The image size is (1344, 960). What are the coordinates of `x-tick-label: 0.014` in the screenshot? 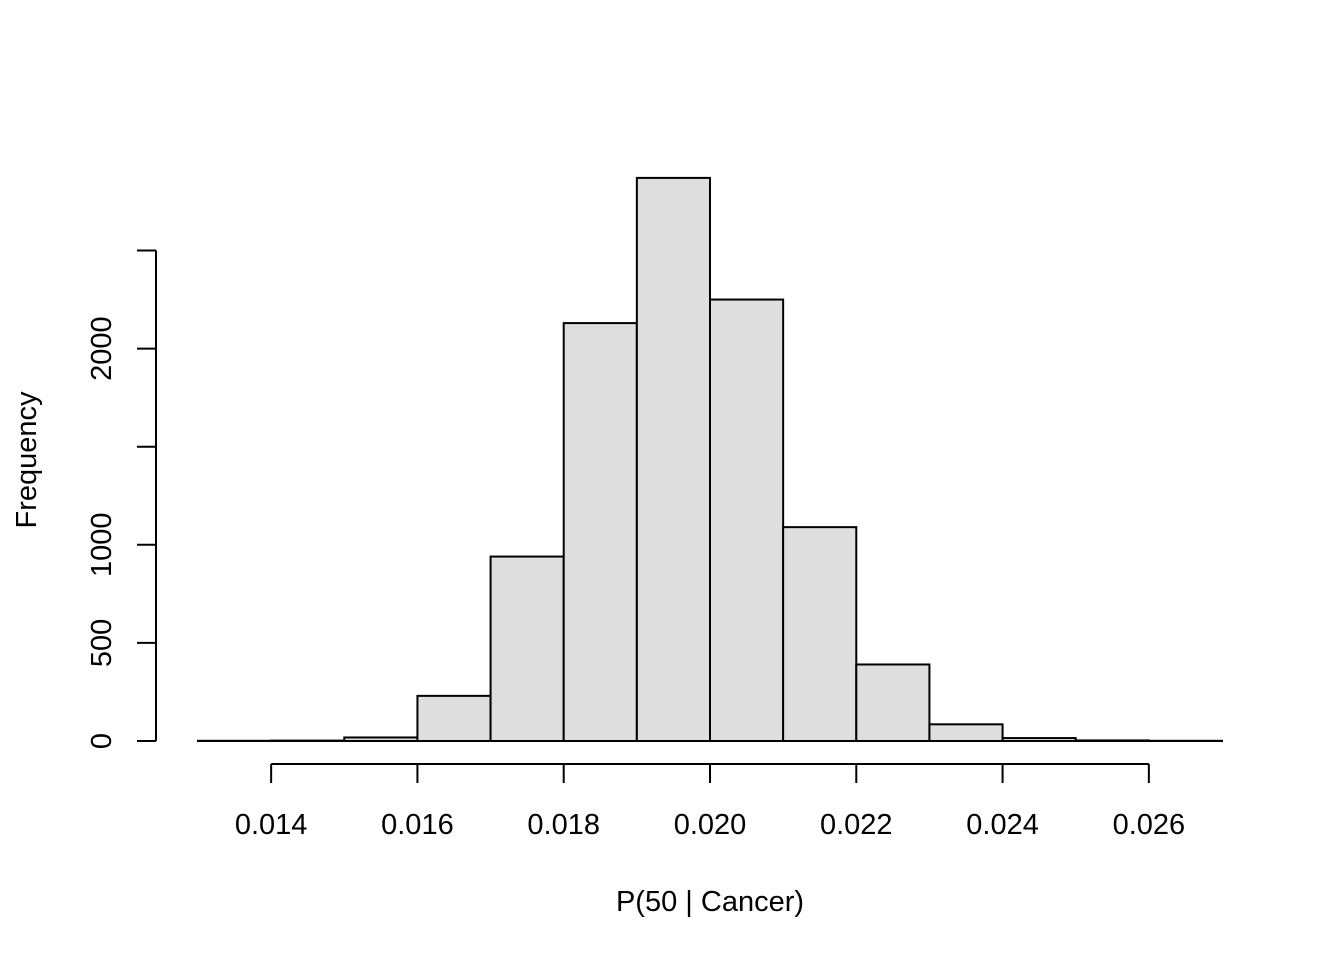 It's located at (271, 825).